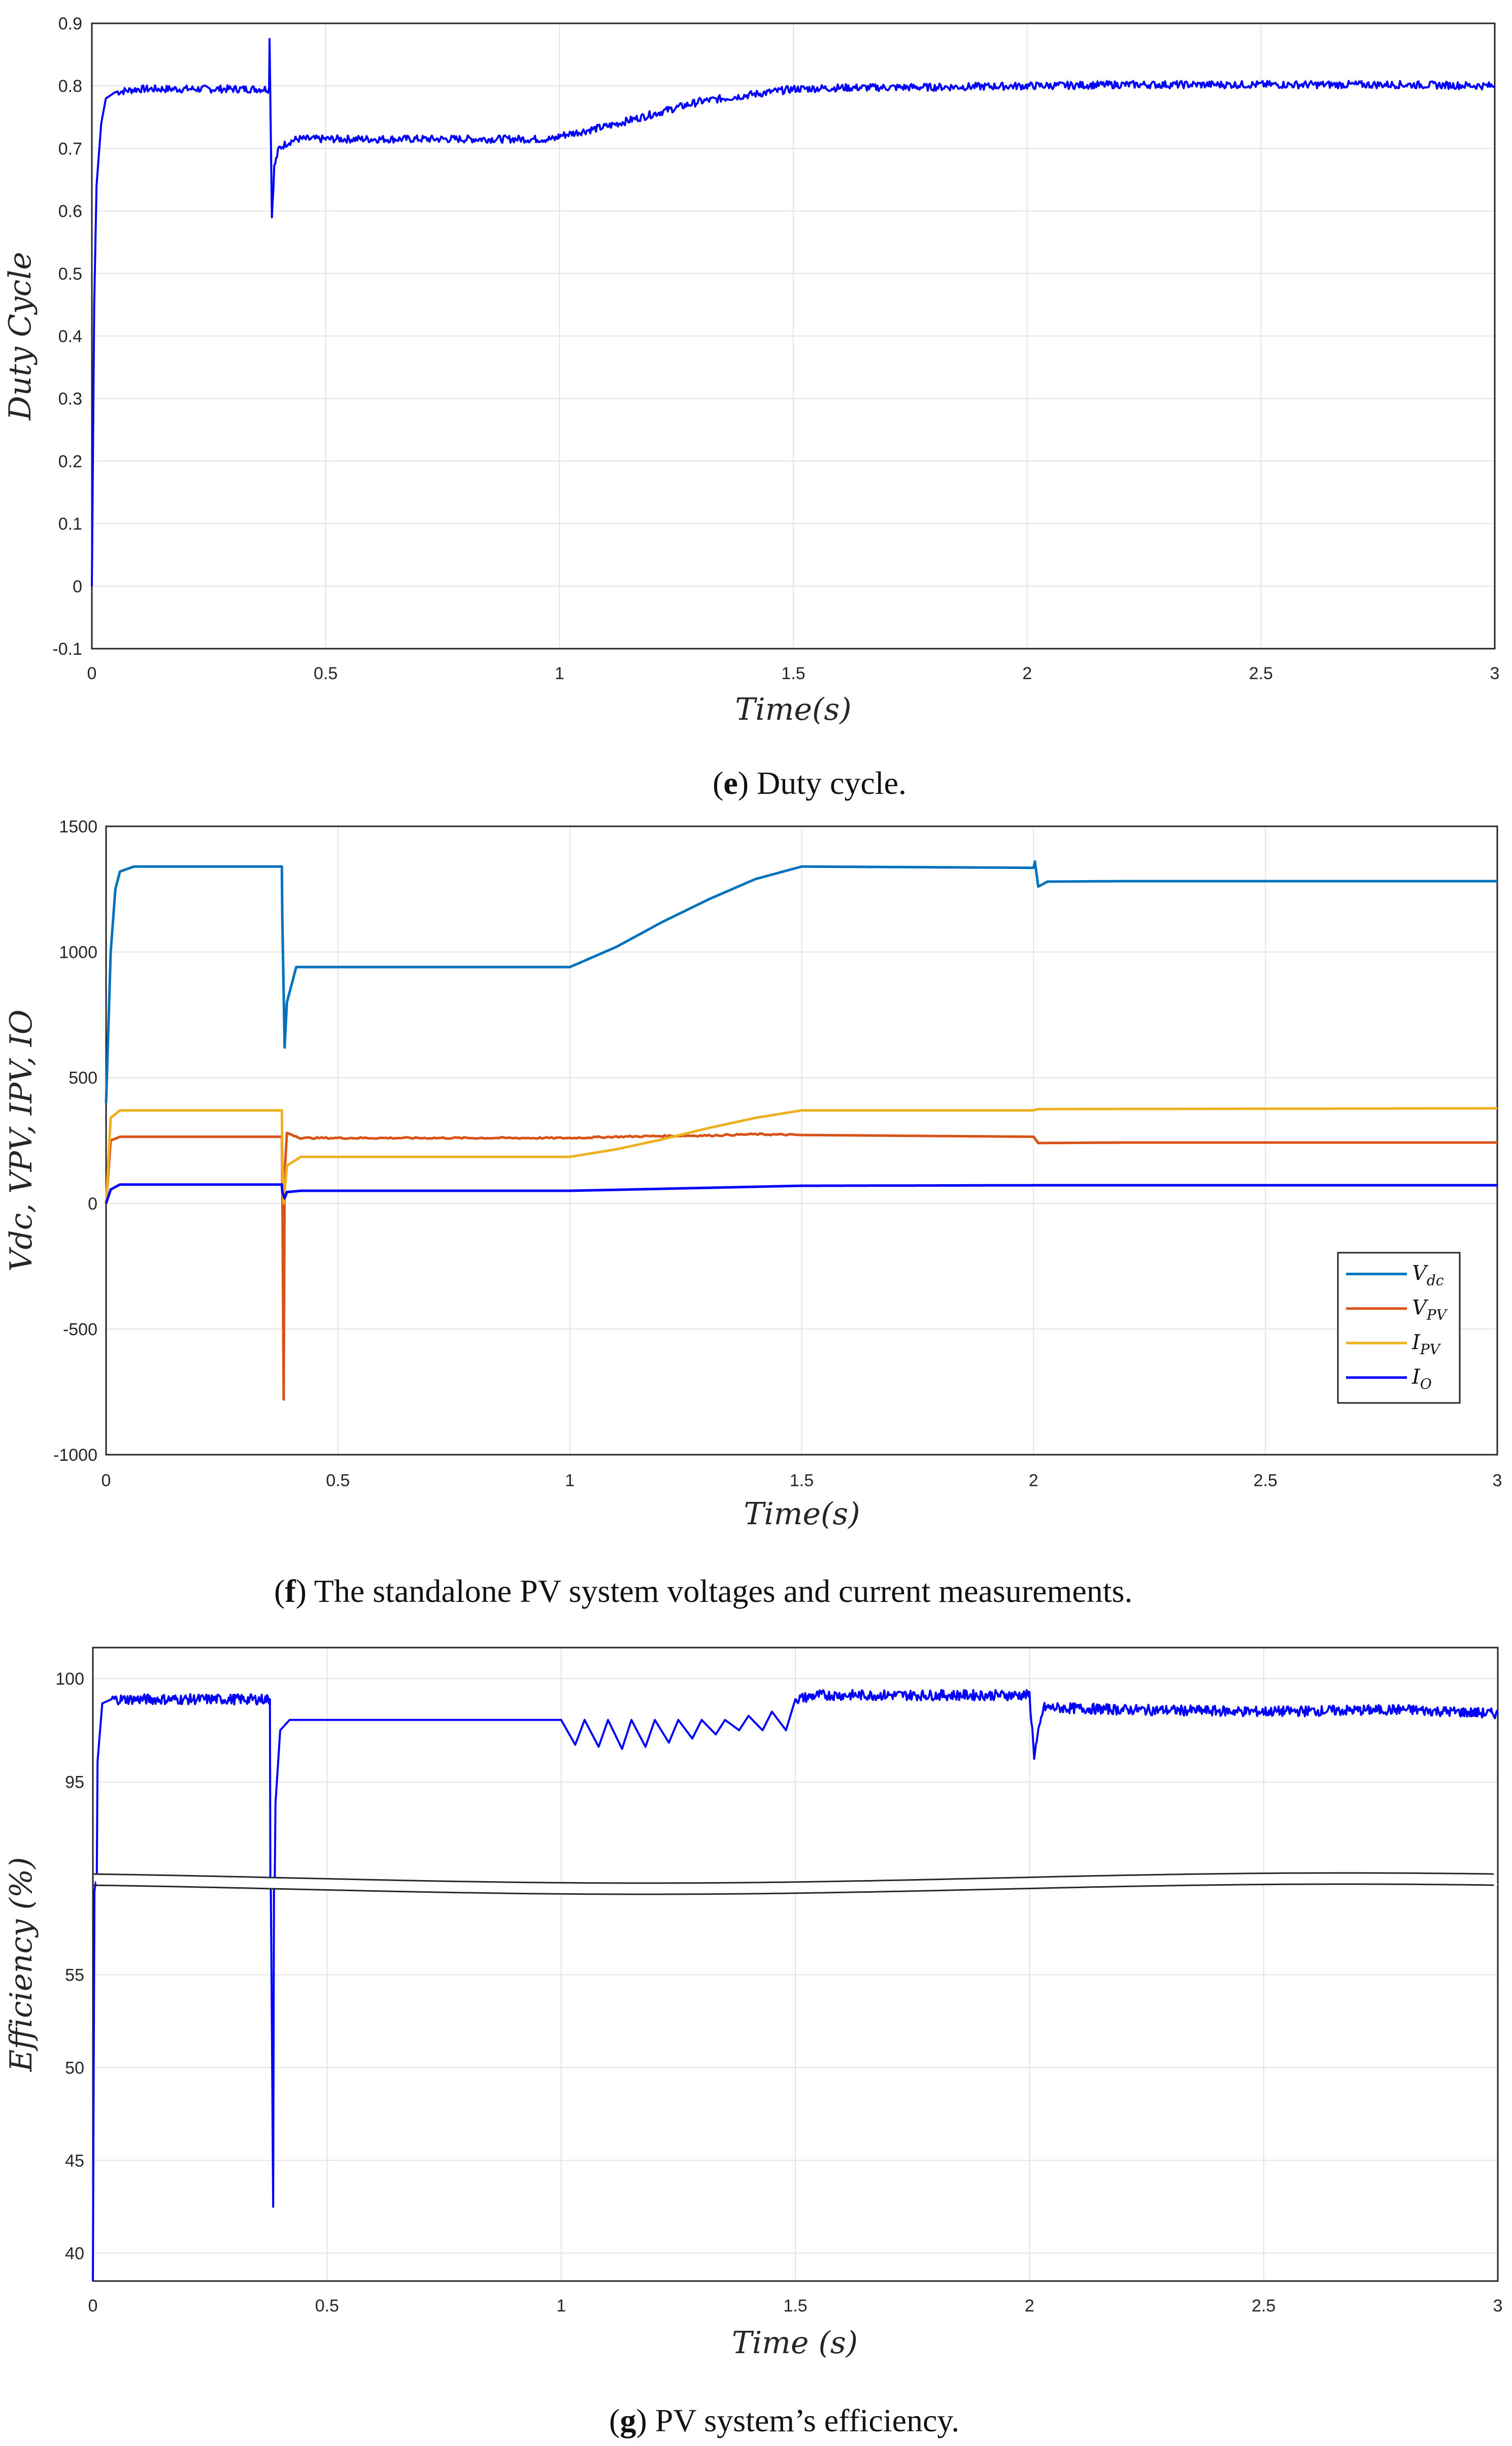 This screenshot has width=1512, height=2446. Describe the element at coordinates (92, 673) in the screenshot. I see `duty-x-tick-label: 0` at that location.